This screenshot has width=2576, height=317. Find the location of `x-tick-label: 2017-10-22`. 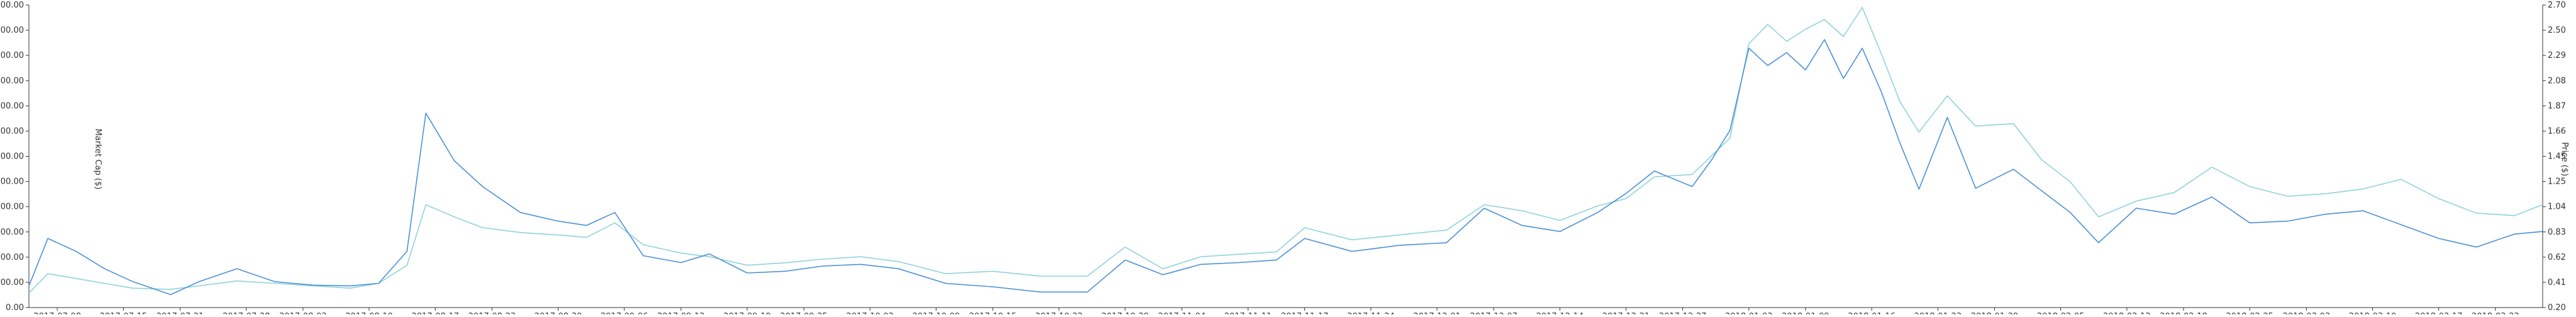

x-tick-label: 2017-10-22 is located at coordinates (1059, 313).